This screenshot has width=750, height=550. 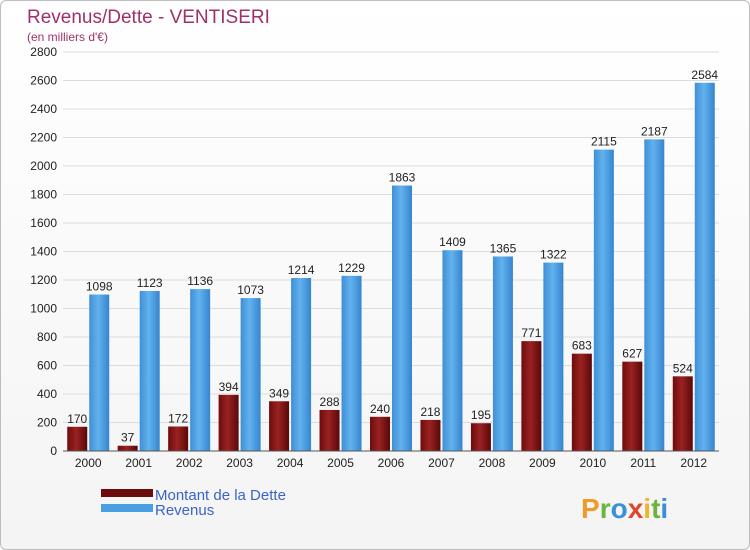 I want to click on x-tick-label: 2009, so click(x=542, y=463).